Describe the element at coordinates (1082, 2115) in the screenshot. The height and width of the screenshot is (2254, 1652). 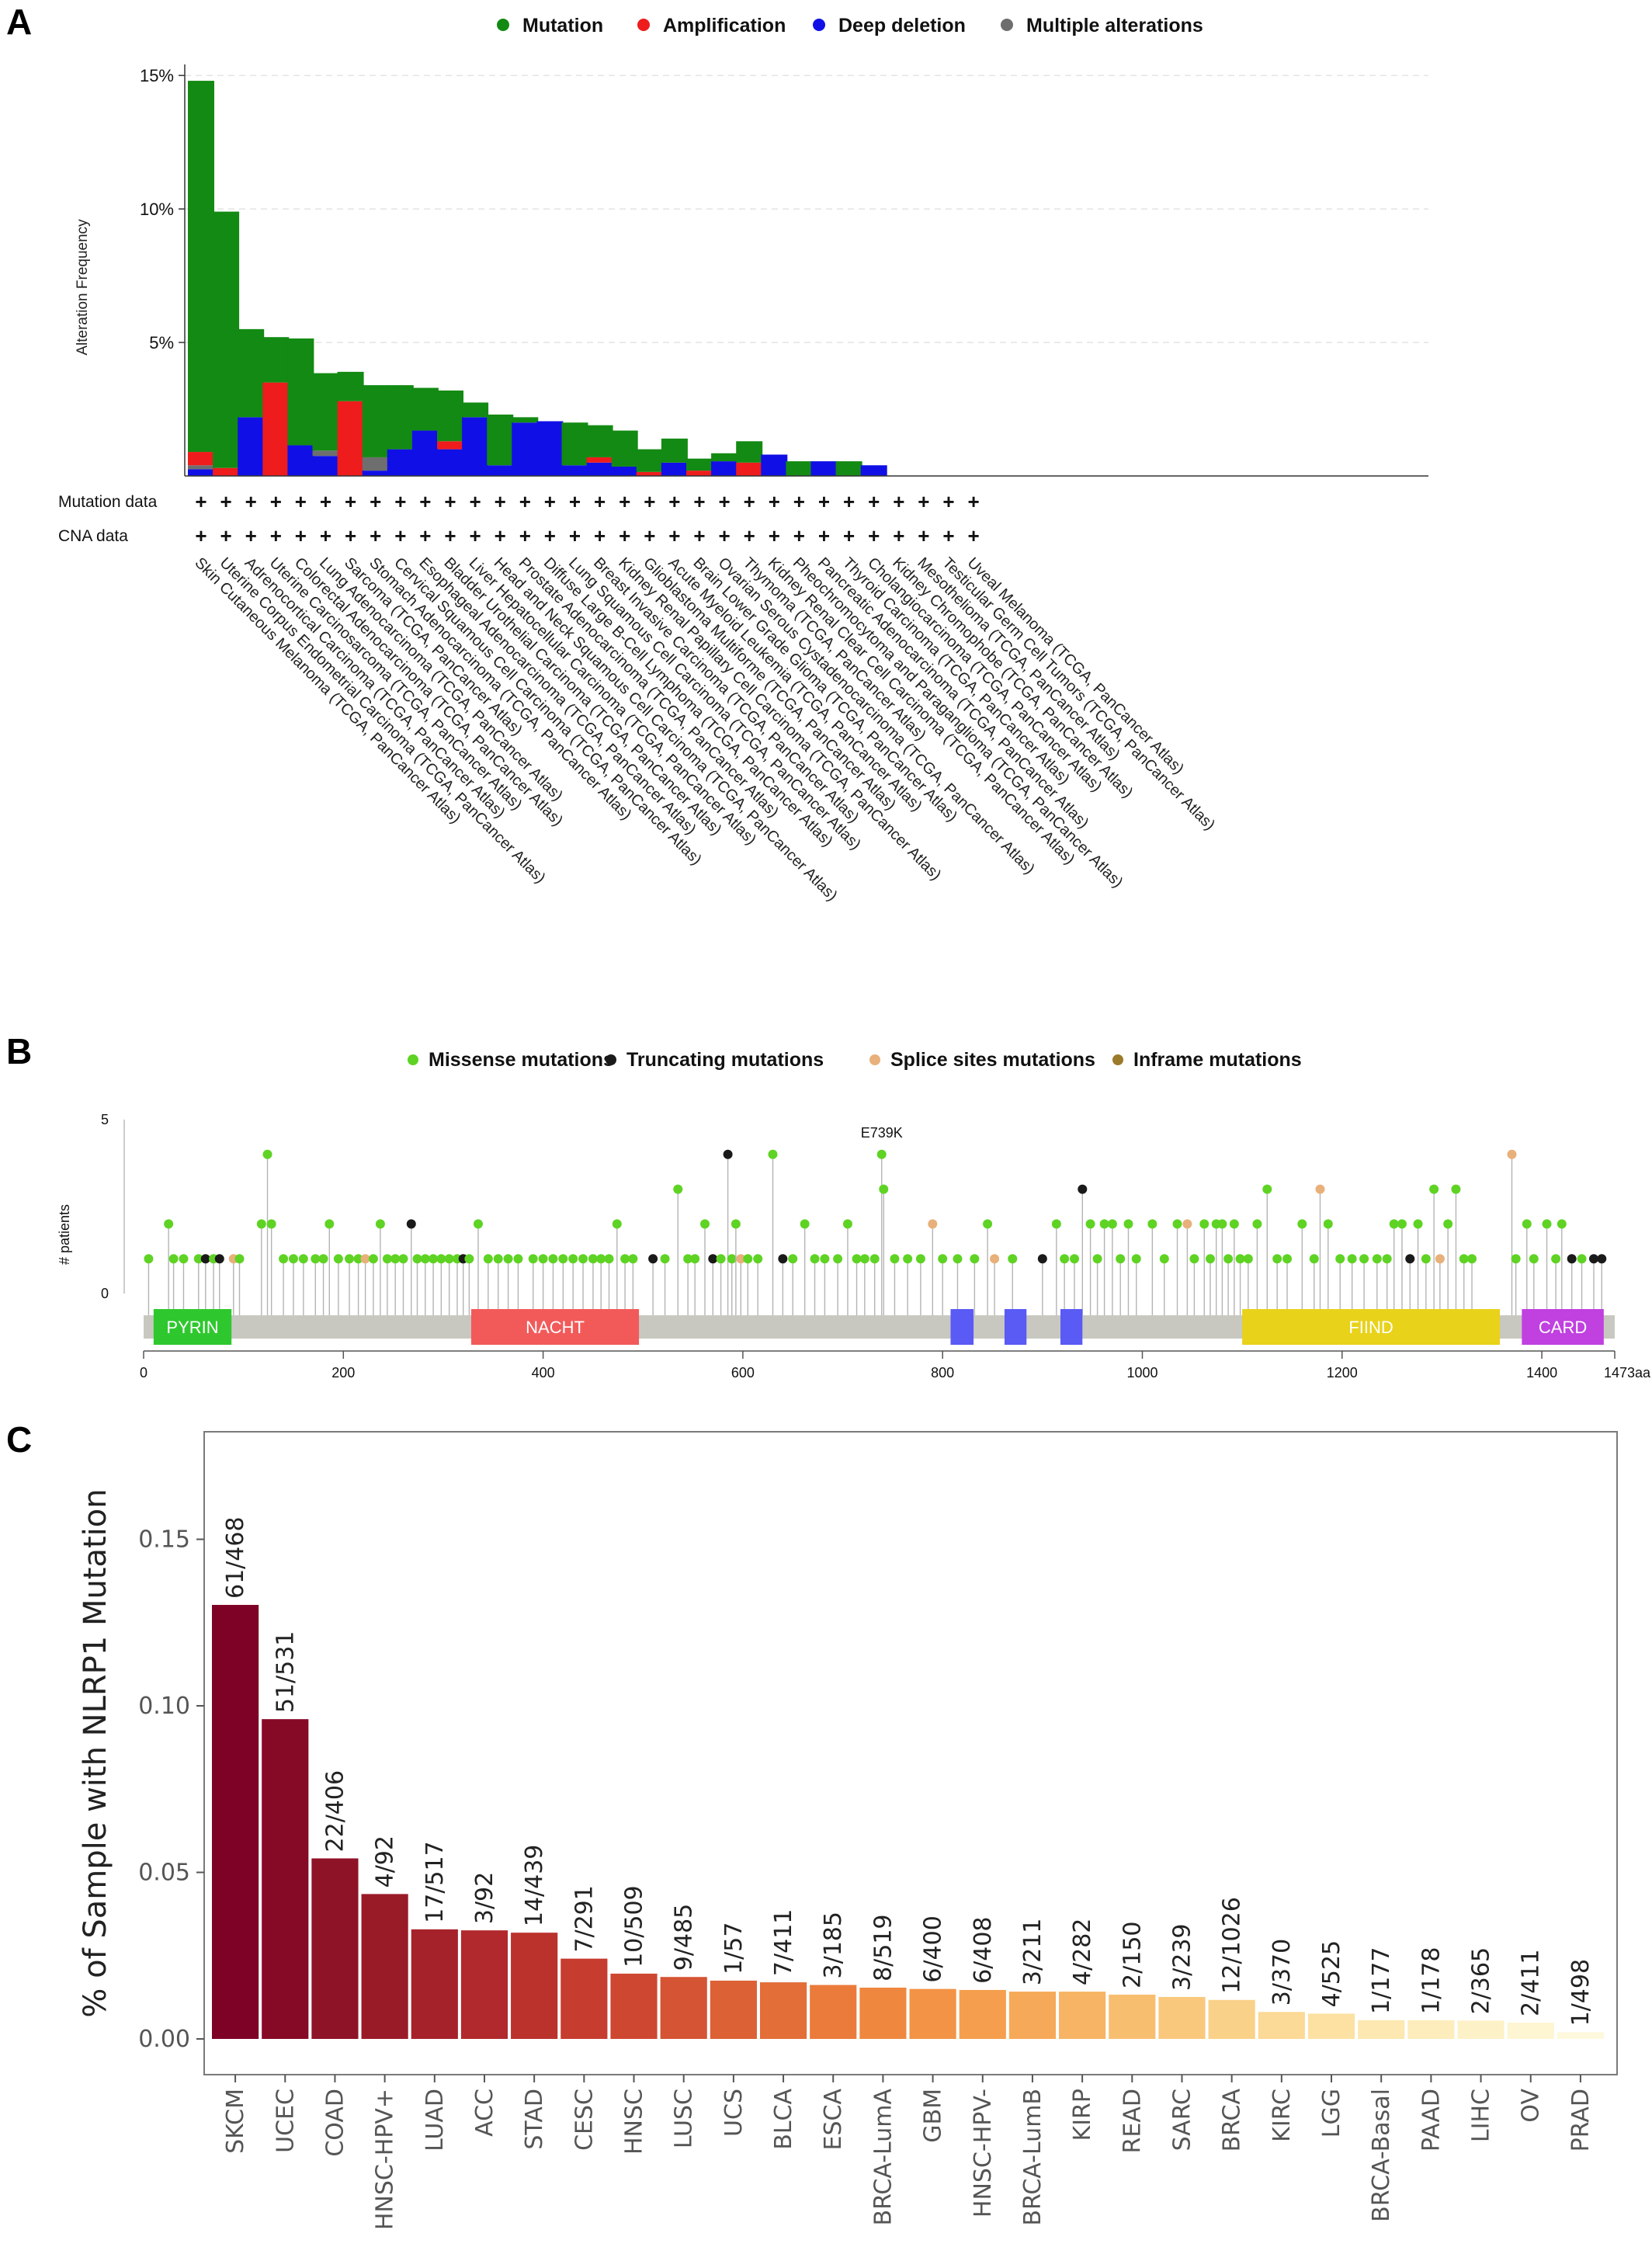
I see `x-tick-label: KIRP` at that location.